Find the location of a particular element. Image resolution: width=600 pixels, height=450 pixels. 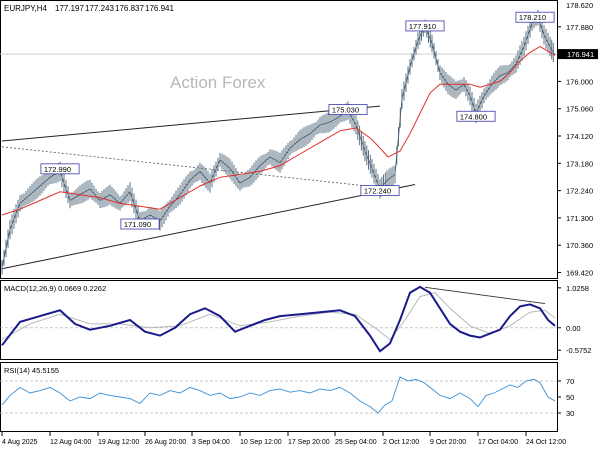

current-price-box is located at coordinates (578, 54).